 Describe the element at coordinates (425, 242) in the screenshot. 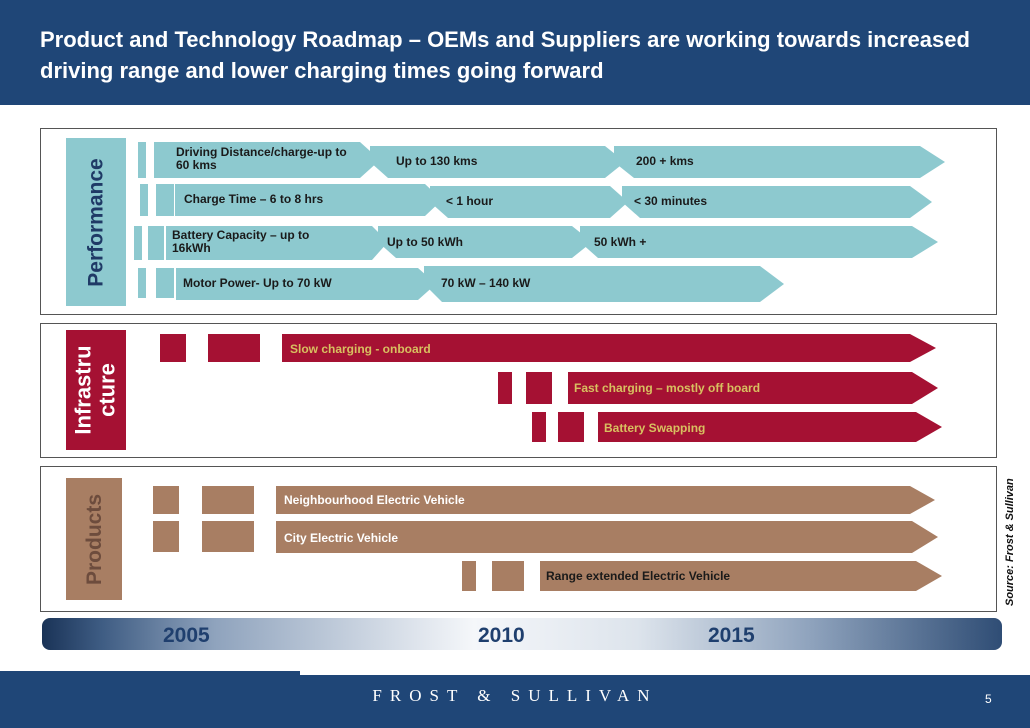

I see `perf-row3-label-2: Up to 50 kWh` at that location.